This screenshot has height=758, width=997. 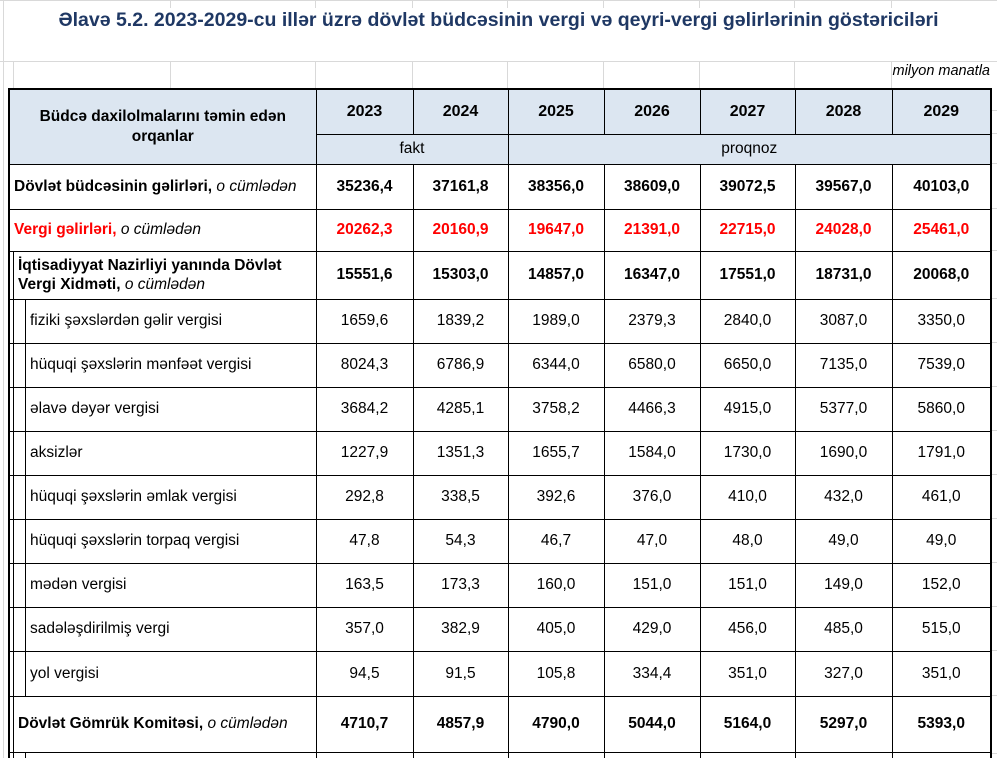 What do you see at coordinates (364, 453) in the screenshot?
I see `value-cell: 1227,9` at bounding box center [364, 453].